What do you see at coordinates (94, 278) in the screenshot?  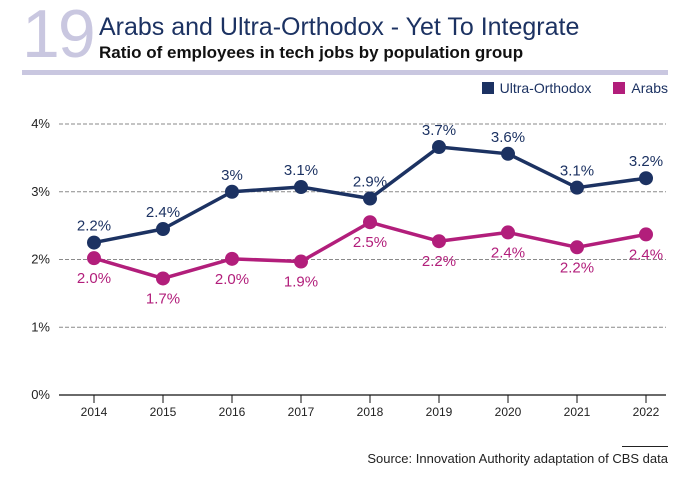 I see `data-label-arabs-2014: 2.0%` at bounding box center [94, 278].